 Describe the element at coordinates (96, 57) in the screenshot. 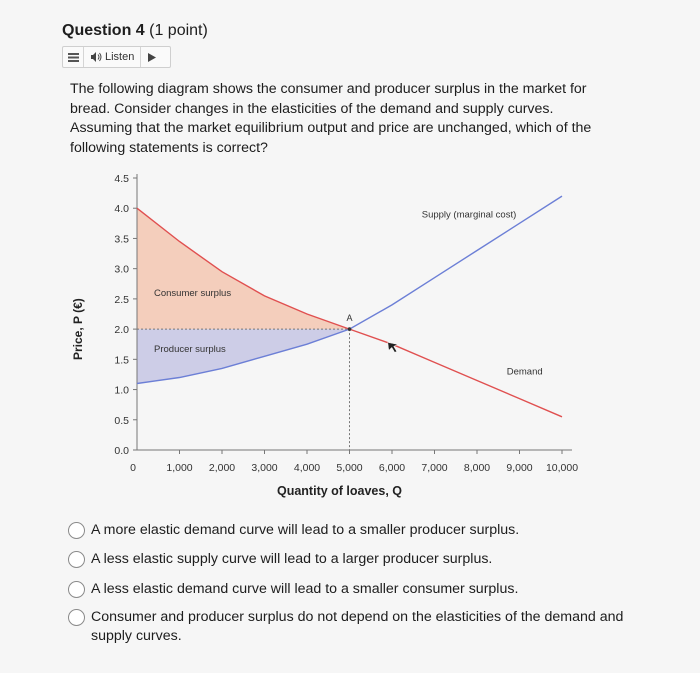

I see `speaker-icon` at that location.